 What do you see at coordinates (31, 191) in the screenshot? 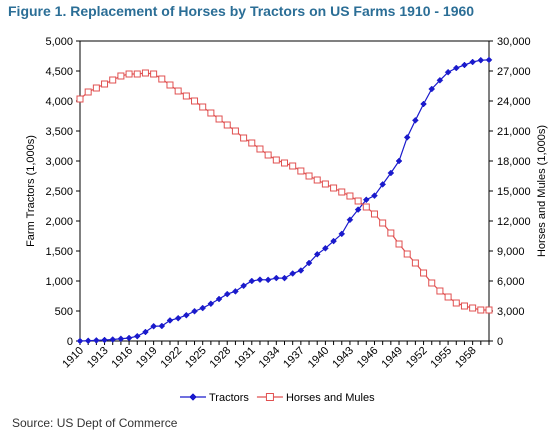
I see `y-left-axis-label: Farm Tractors (1,000s)` at bounding box center [31, 191].